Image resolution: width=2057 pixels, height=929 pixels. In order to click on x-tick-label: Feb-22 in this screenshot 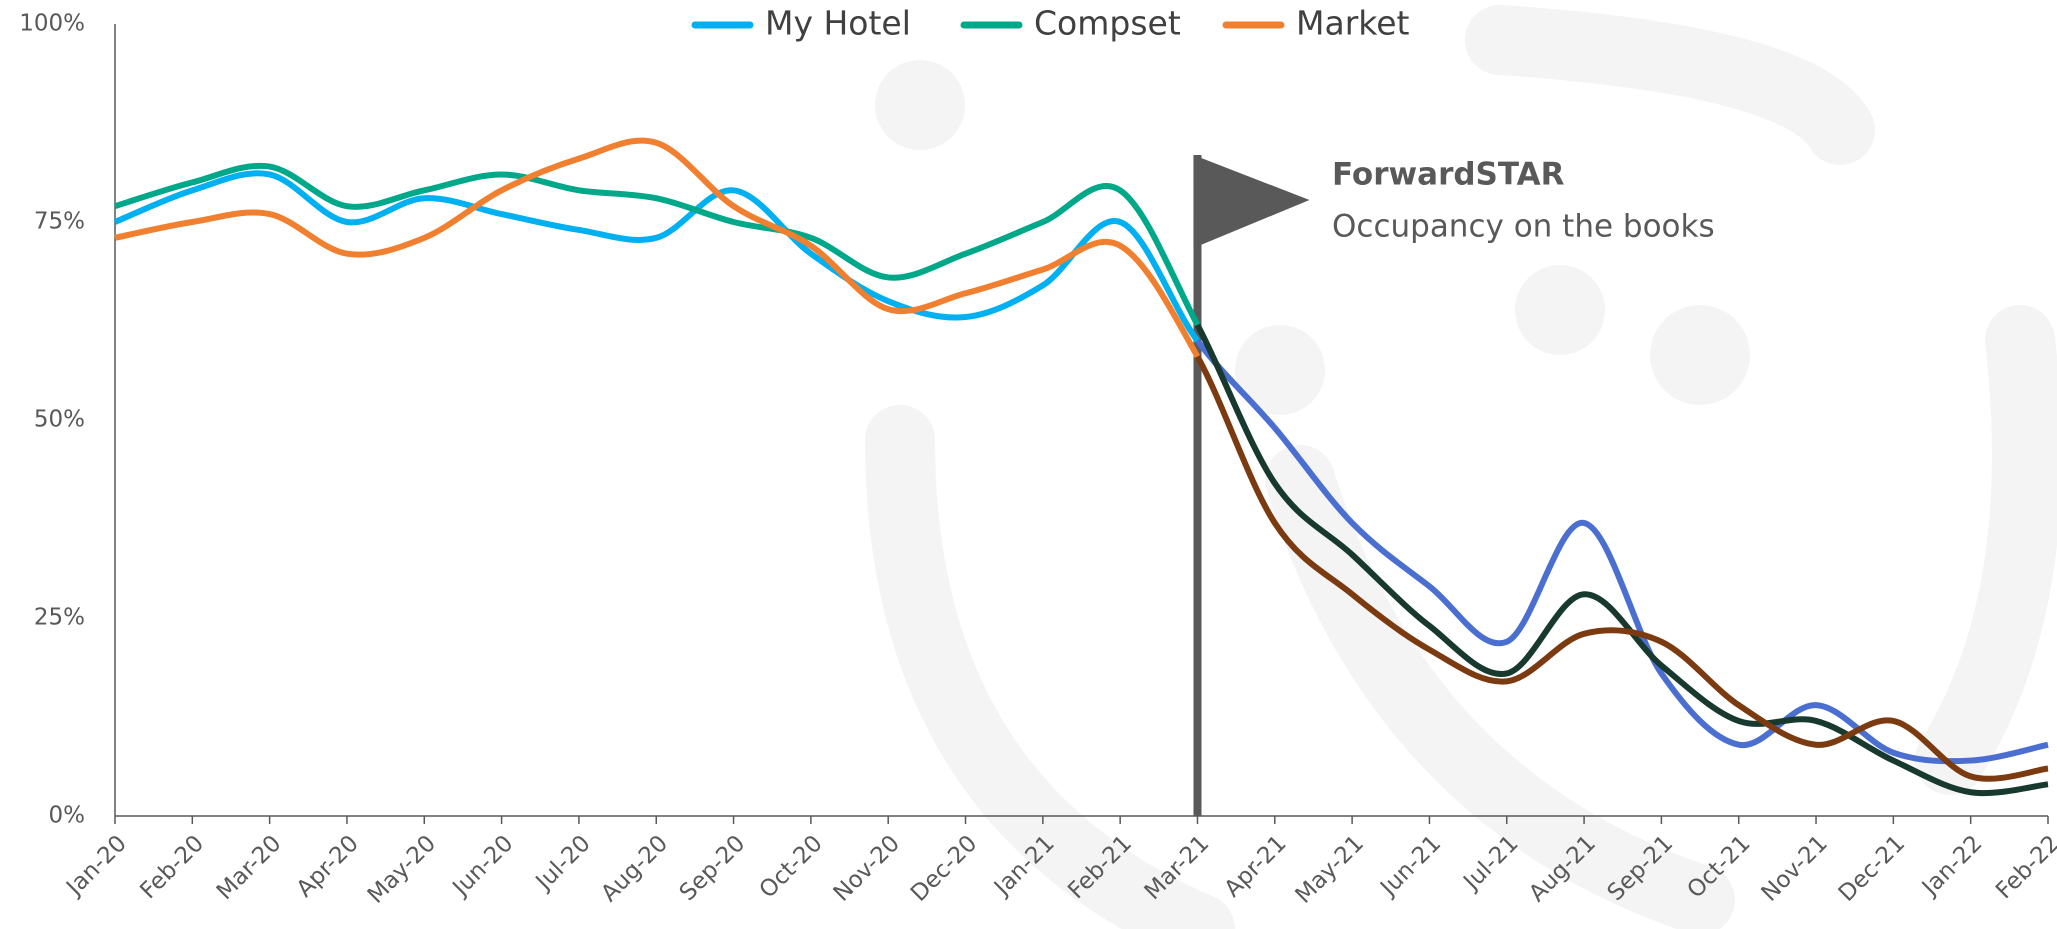, I will do `click(2024, 867)`.